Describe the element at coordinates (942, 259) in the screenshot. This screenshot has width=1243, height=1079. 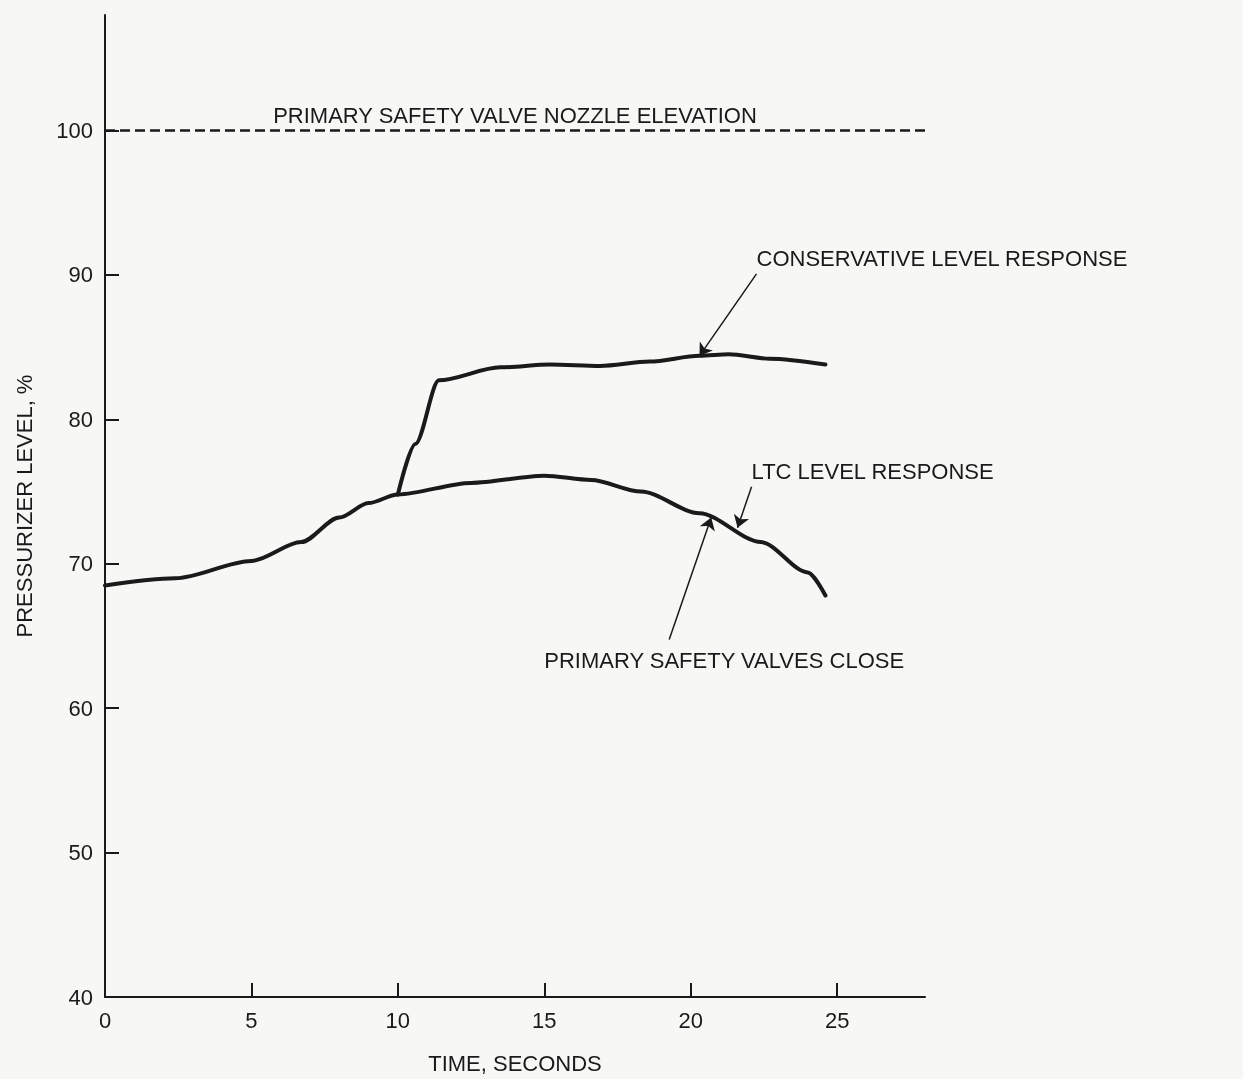
I see `annotation: CONSERVATIVE LEVEL RESPONSE` at that location.